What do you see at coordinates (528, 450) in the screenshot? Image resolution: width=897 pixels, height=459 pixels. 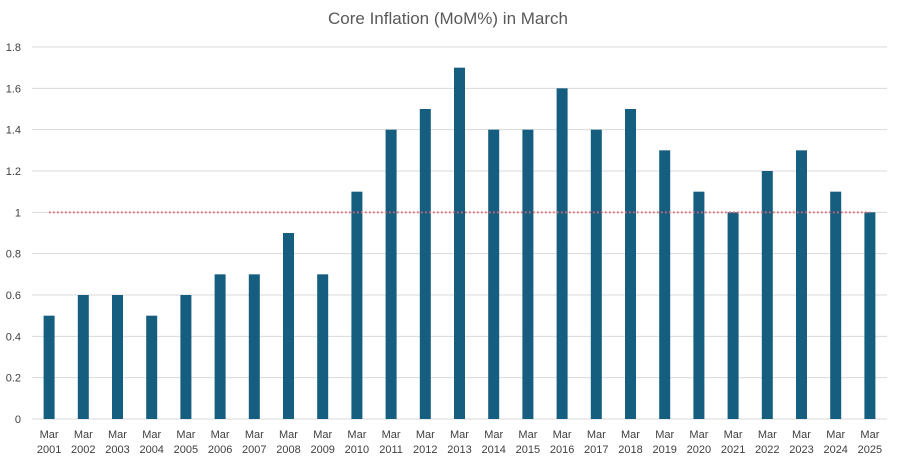 I see `x-tick-label-year: 2015` at bounding box center [528, 450].